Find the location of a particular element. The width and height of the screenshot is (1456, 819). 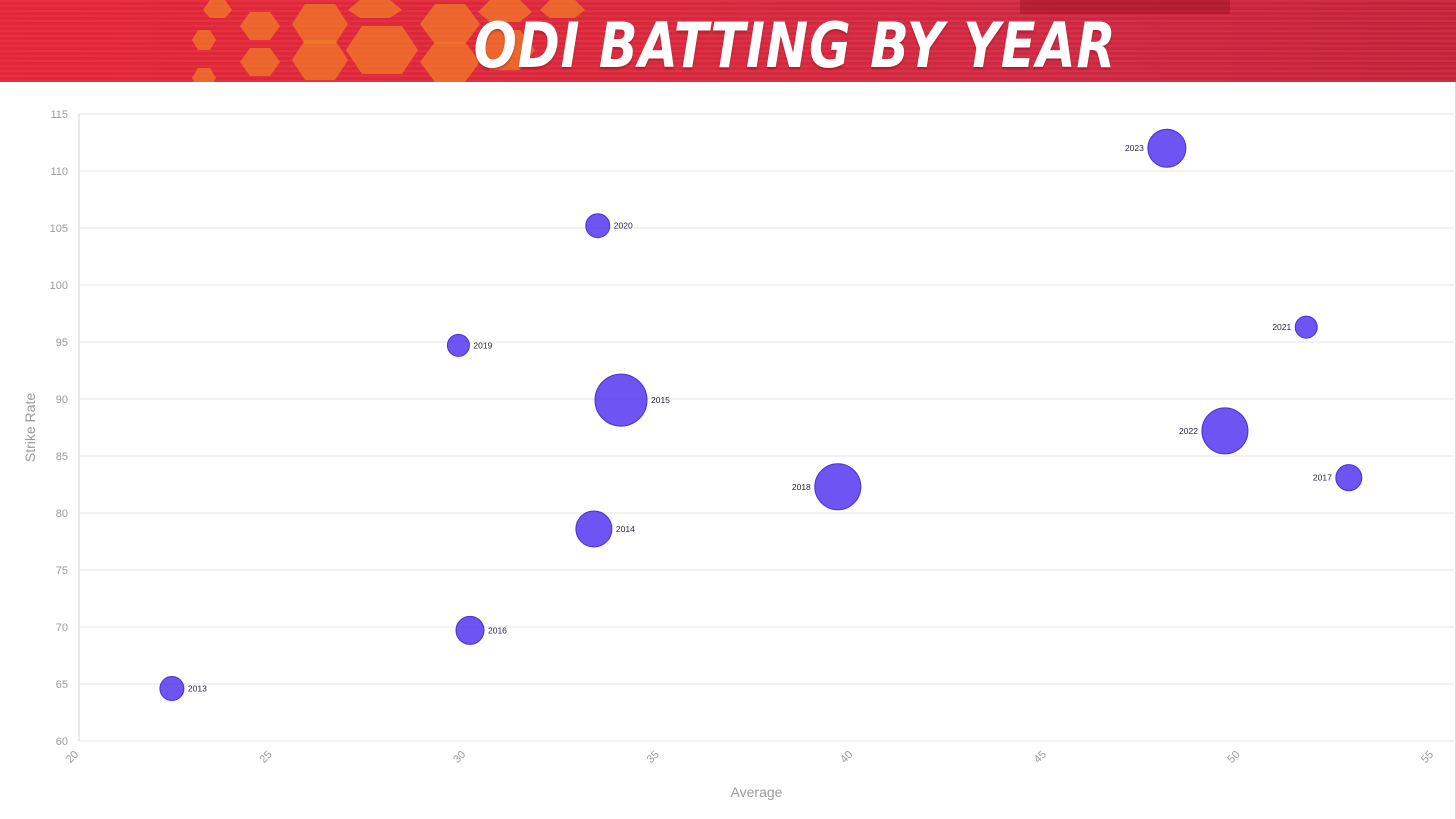

y-tick-label-70: 70 is located at coordinates (62, 628).